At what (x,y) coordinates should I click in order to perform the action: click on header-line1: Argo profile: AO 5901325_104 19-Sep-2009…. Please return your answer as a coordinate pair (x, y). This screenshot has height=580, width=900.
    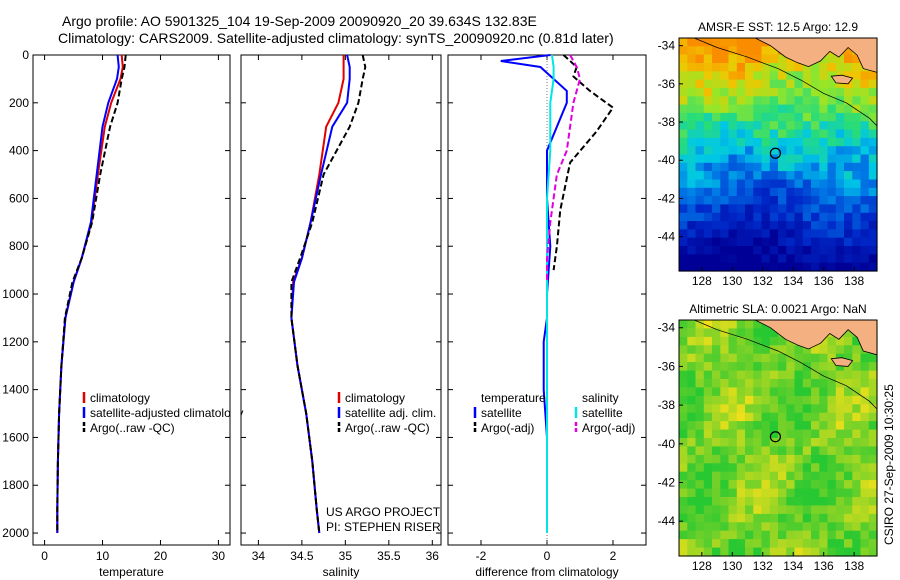
    Looking at the image, I should click on (299, 21).